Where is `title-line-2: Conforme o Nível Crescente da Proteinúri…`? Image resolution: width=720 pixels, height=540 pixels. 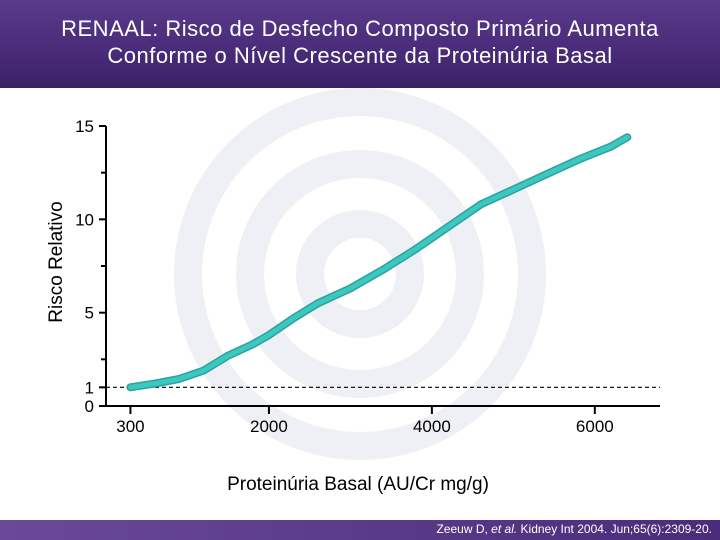
title-line-2: Conforme o Nível Crescente da Proteinúri… is located at coordinates (360, 55).